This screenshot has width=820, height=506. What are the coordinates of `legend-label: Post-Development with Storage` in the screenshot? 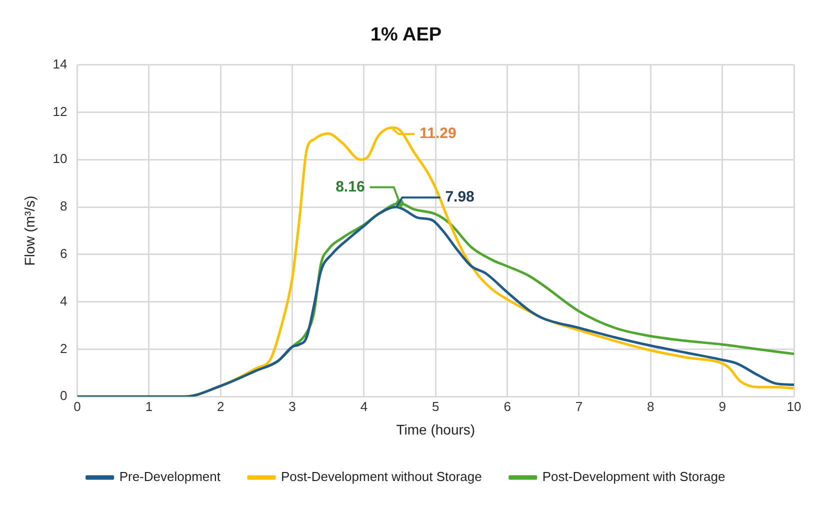 It's located at (634, 476).